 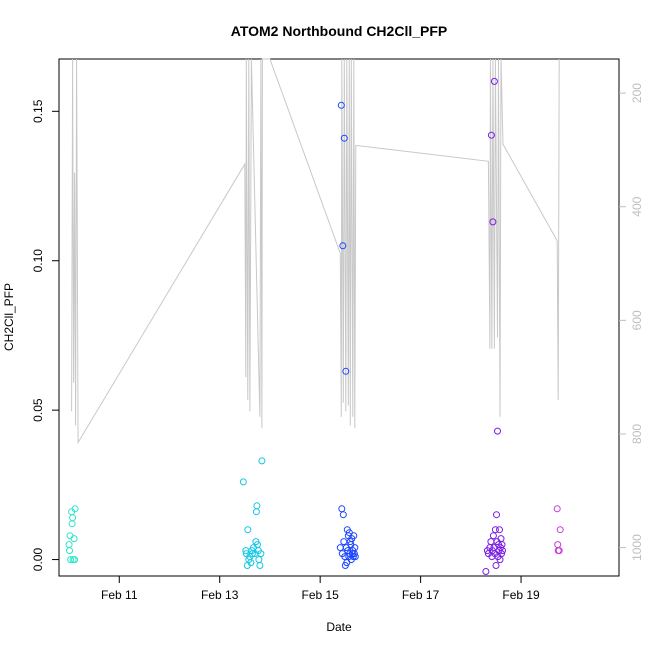 I want to click on right-tick-label: 600, so click(x=637, y=320).